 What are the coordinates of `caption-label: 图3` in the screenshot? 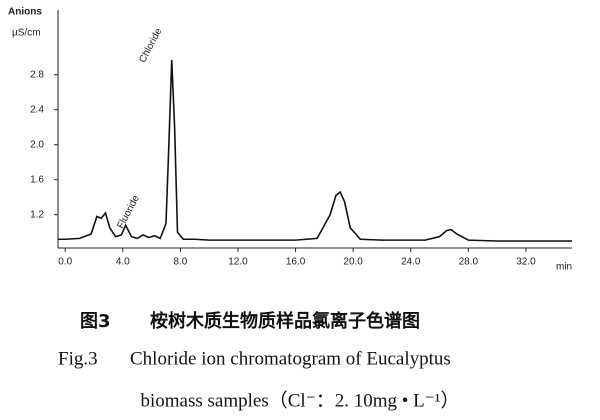 It's located at (95, 321).